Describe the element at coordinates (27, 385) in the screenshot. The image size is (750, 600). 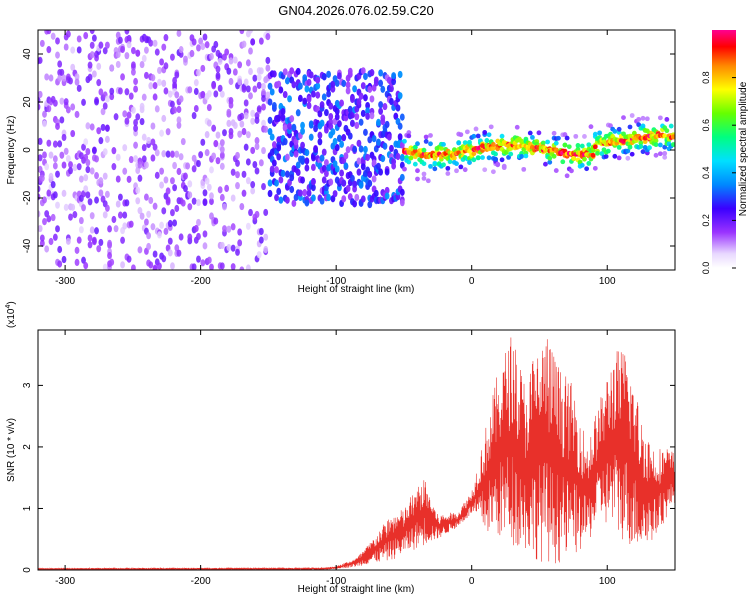
I see `snr-y-tick-label: 3` at that location.